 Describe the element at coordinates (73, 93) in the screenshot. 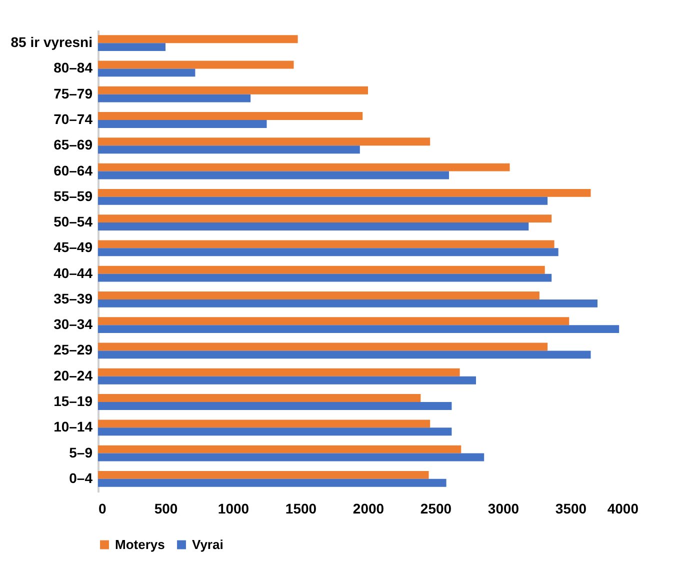

I see `y-tick-label: 75–79` at that location.